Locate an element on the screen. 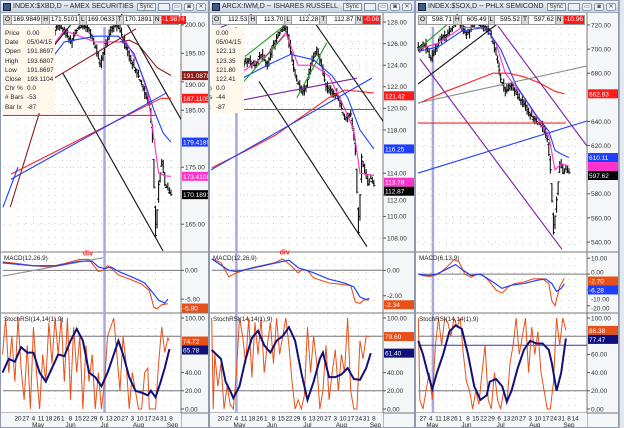 The width and height of the screenshot is (624, 428). x-tick-label: 20 is located at coordinates (221, 419).